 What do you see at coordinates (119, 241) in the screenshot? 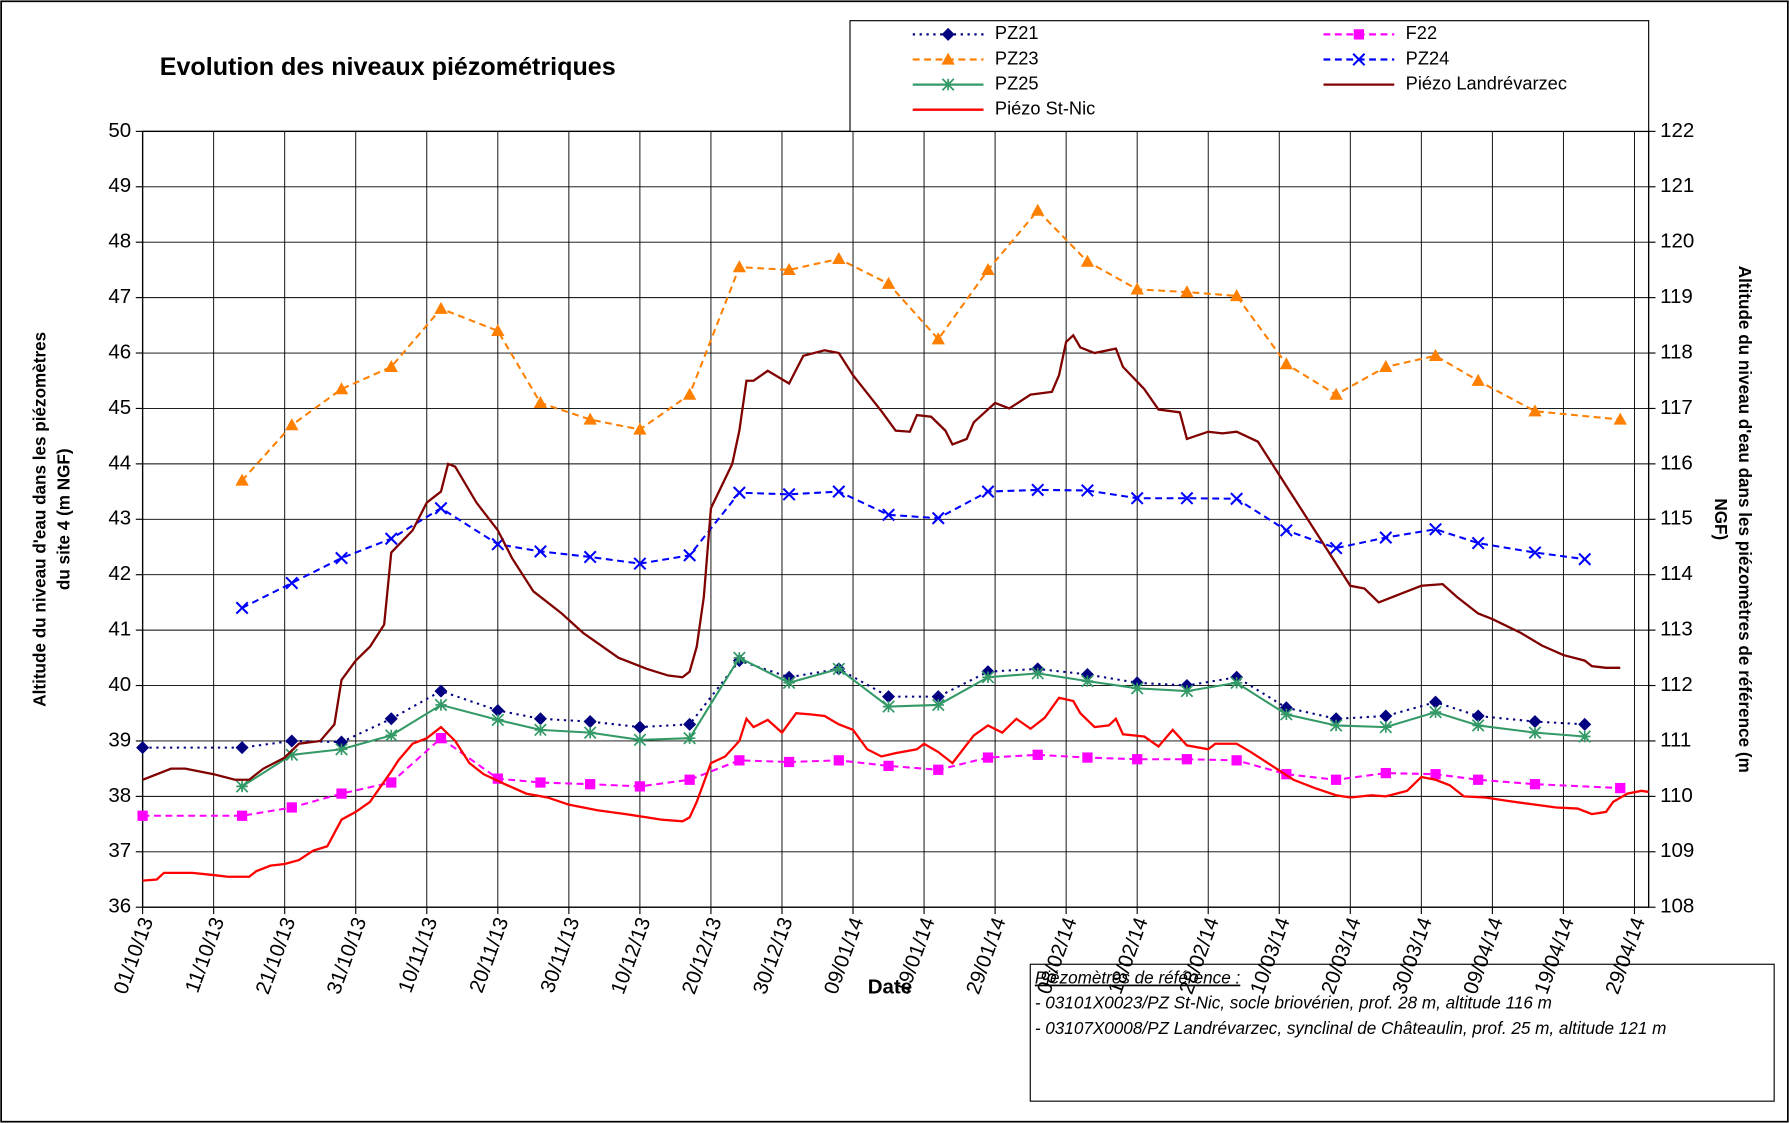
I see `y-tick-label: 48` at bounding box center [119, 241].